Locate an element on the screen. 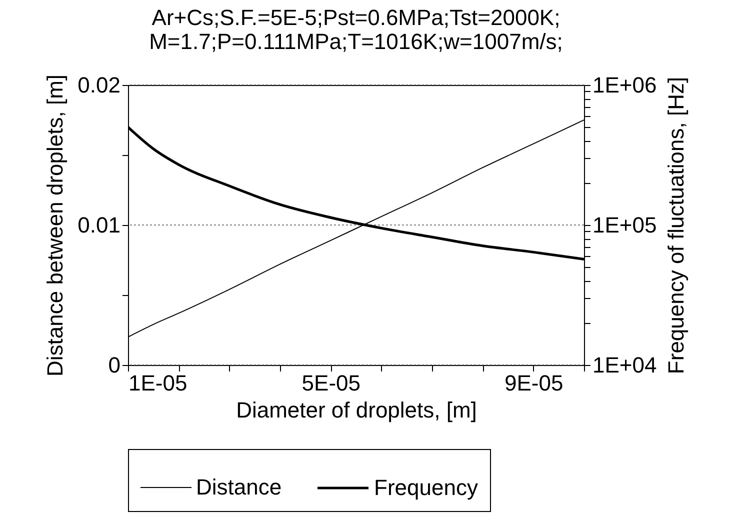 Image resolution: width=750 pixels, height=527 pixels. y-axis-title: Distance between droplets, [m] is located at coordinates (55, 225).